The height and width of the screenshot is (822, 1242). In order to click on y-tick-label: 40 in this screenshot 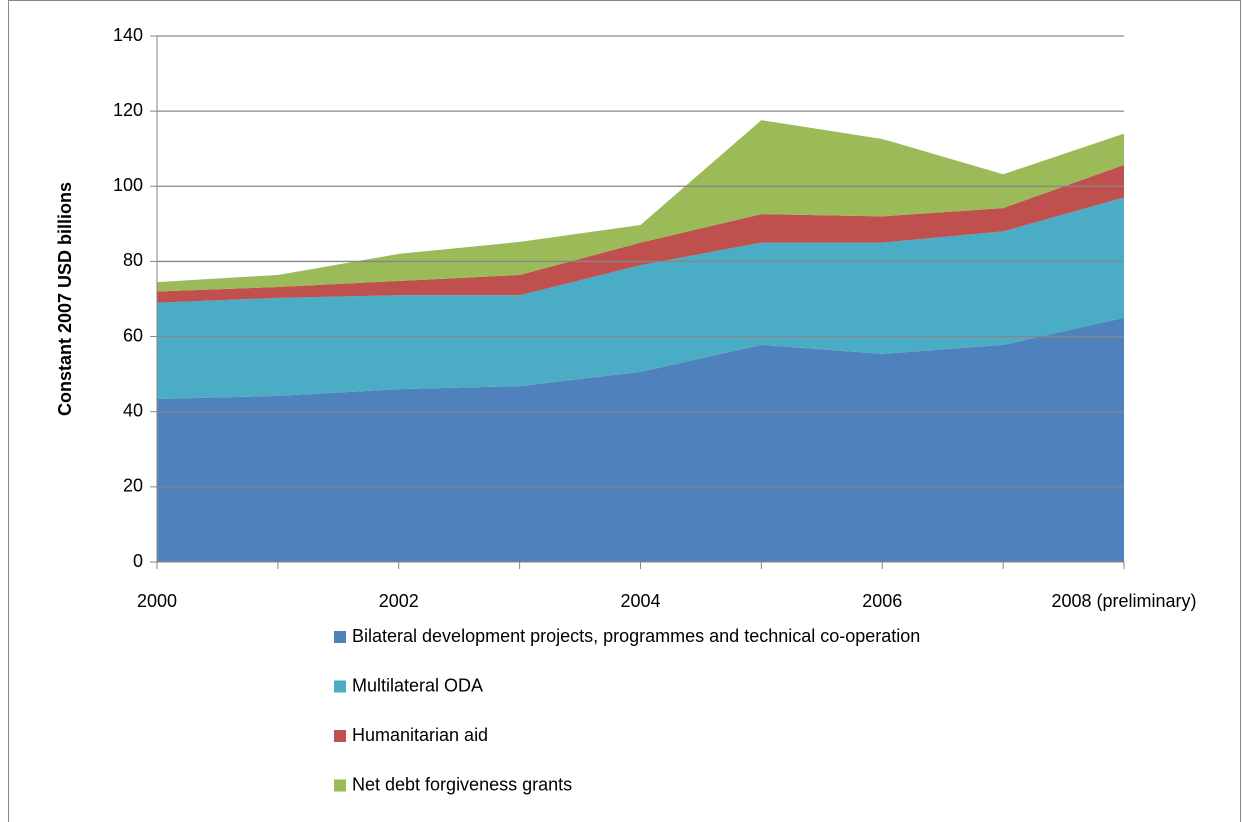, I will do `click(133, 410)`.